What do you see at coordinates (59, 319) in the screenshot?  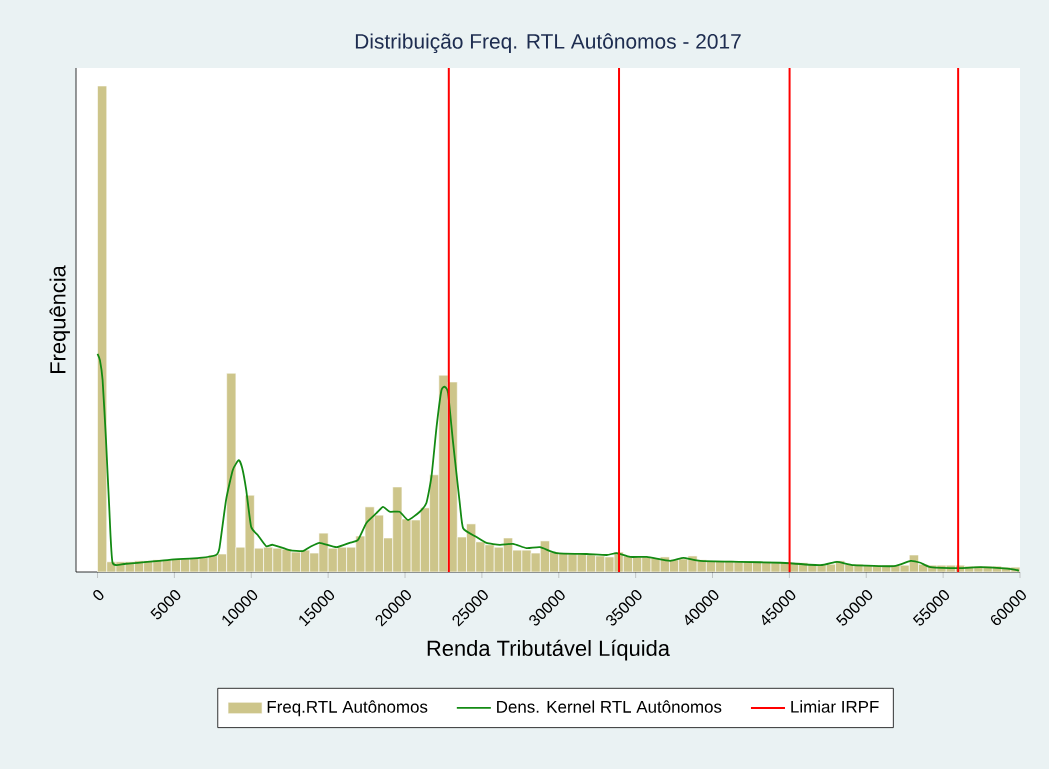 I see `y-axis-title: Frequência` at bounding box center [59, 319].